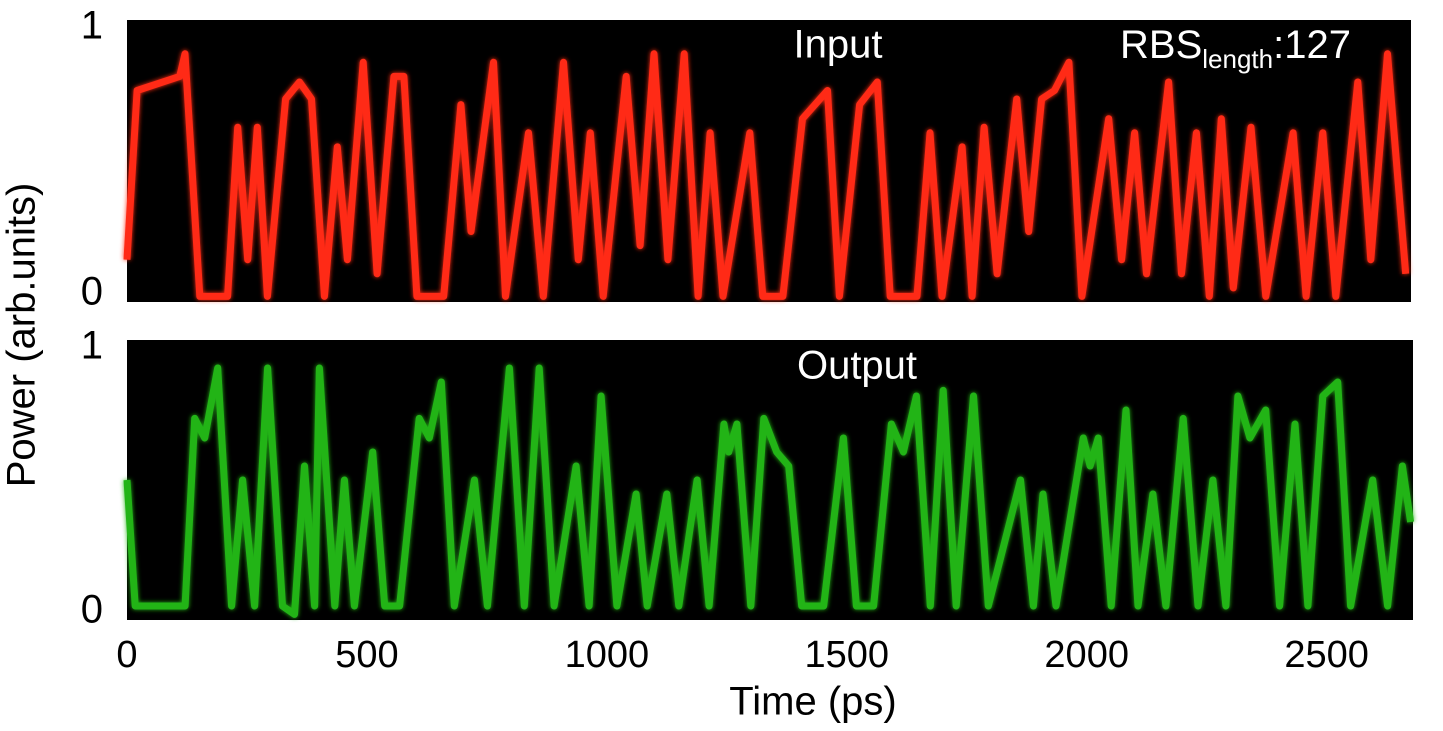 The height and width of the screenshot is (731, 1443). I want to click on x-tick-label: 1500, so click(847, 655).